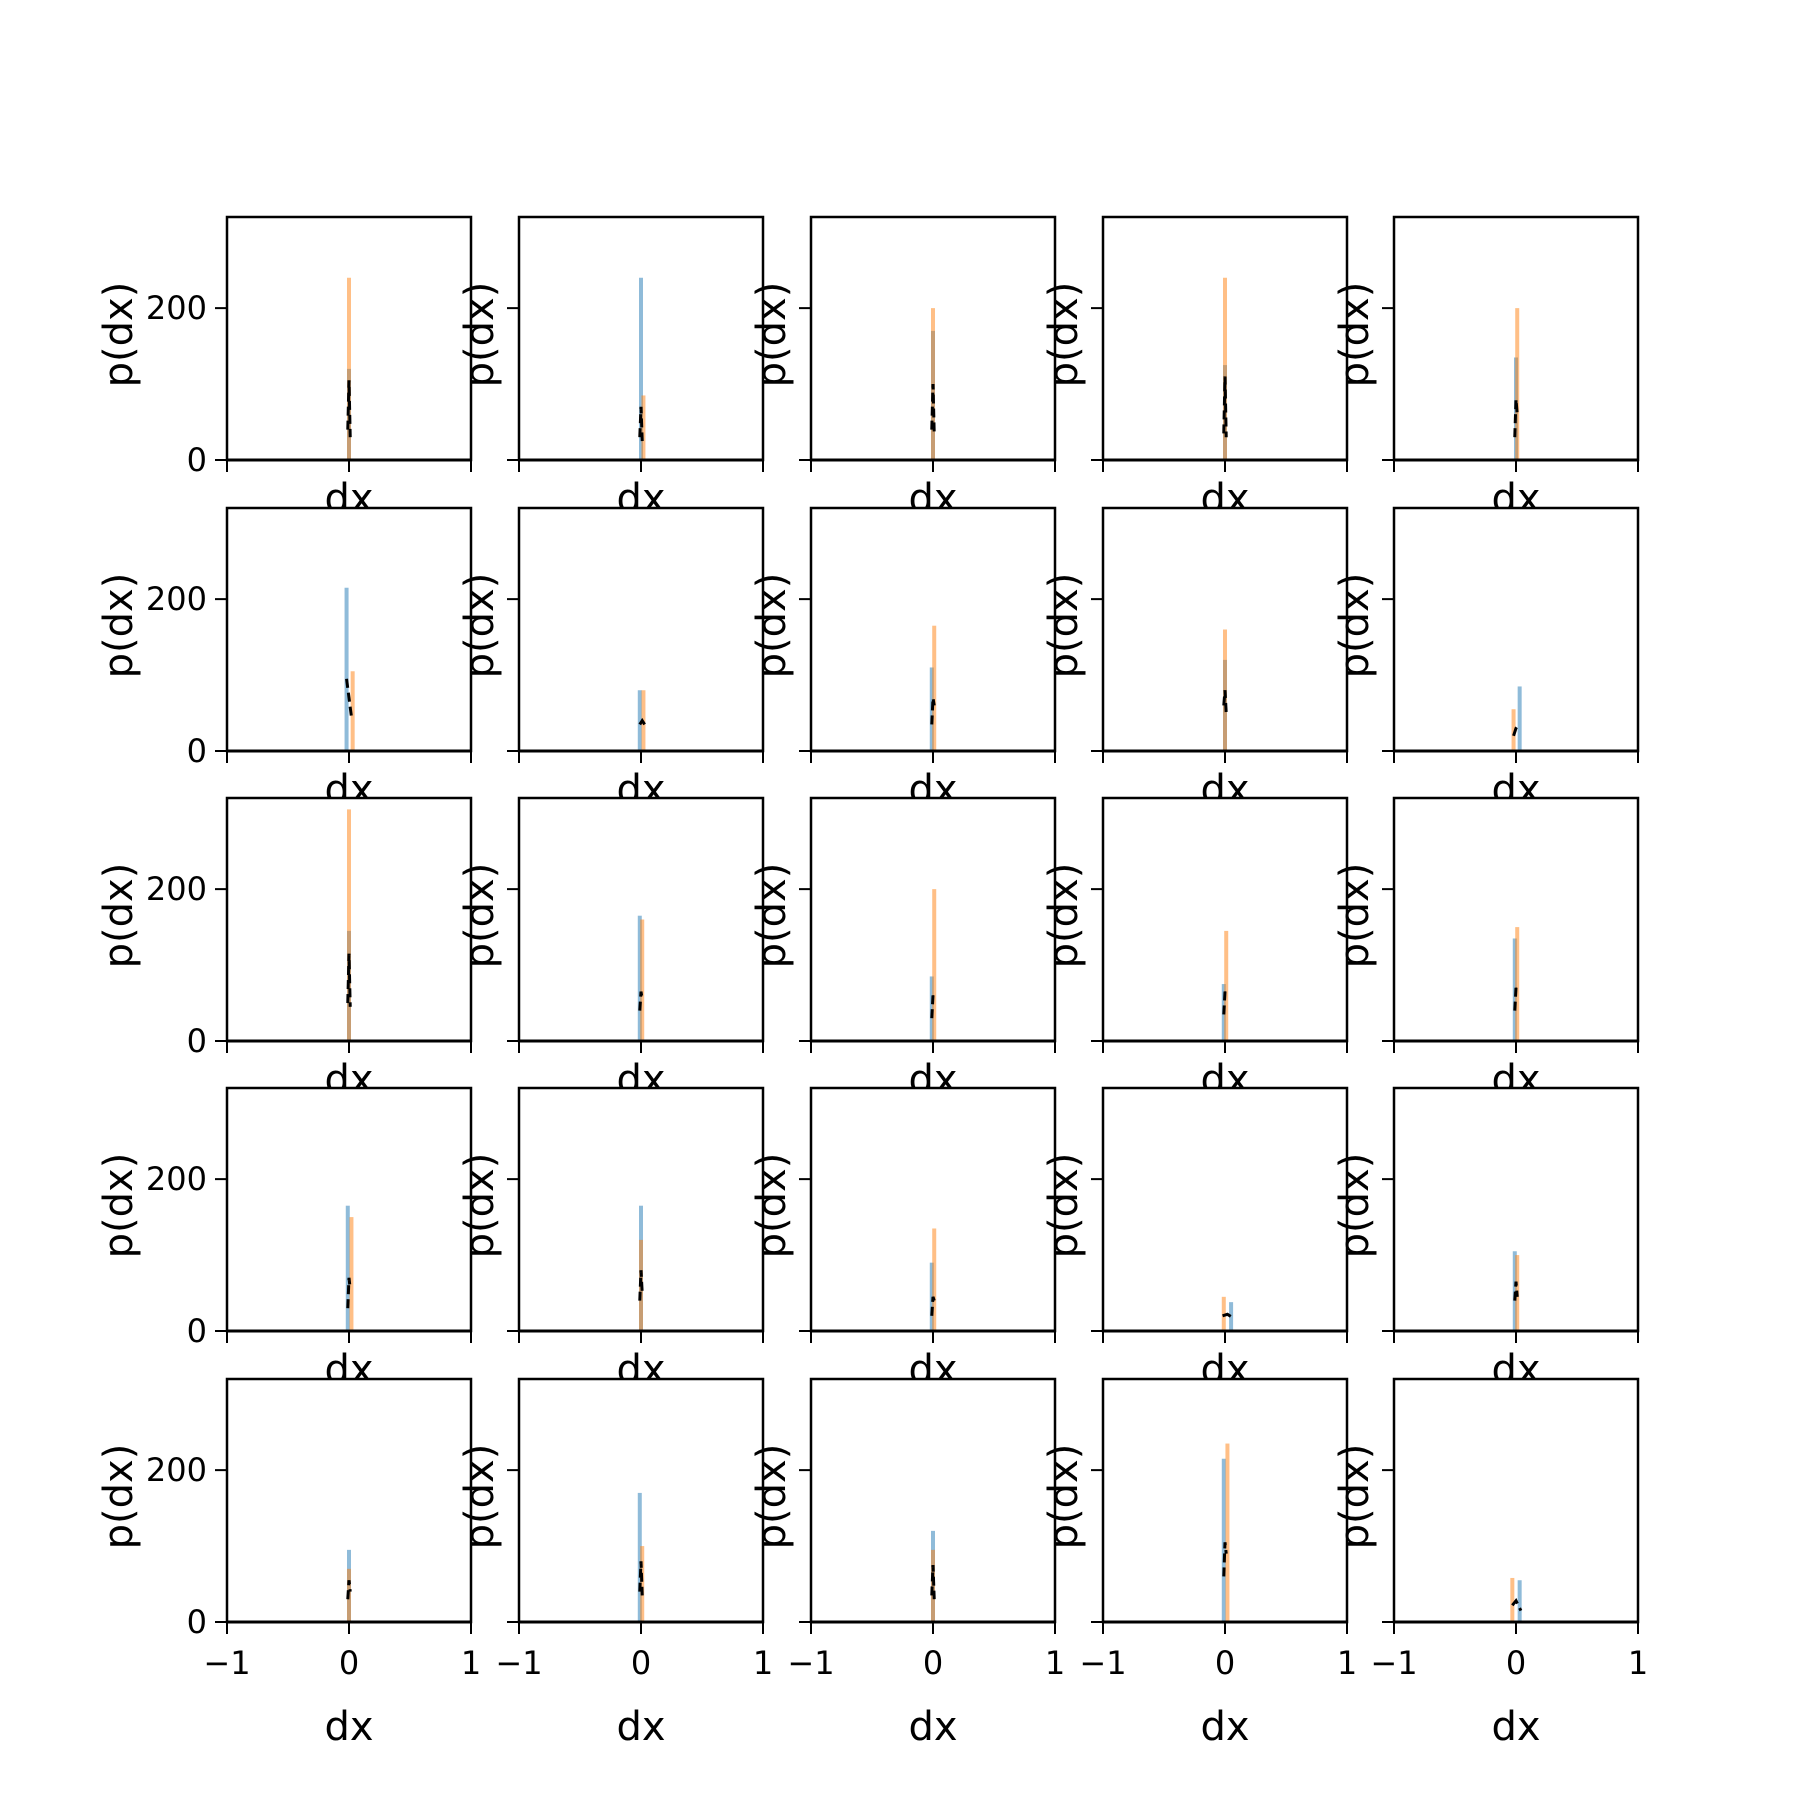 Image resolution: width=1800 pixels, height=1800 pixels. I want to click on subplot-3-4: dxp(dx), so click(1195, 949).